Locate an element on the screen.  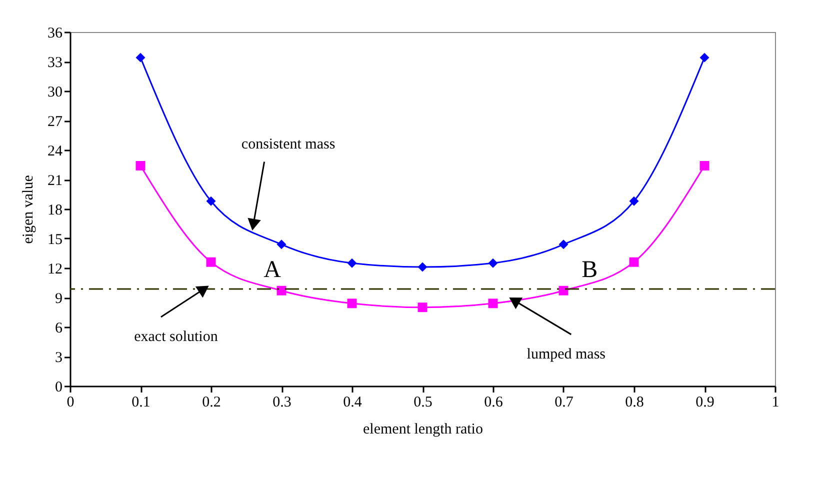
annotation: A is located at coordinates (273, 269).